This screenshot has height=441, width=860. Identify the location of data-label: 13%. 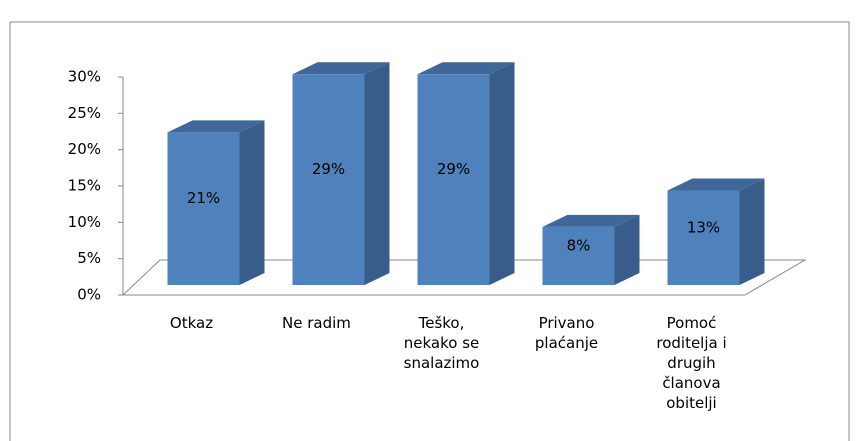
(703, 227).